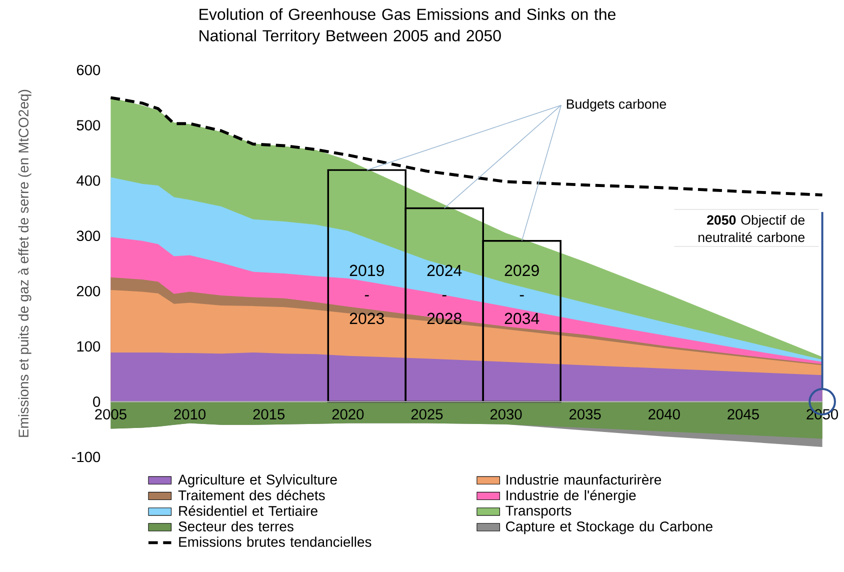 This screenshot has height=572, width=844. I want to click on x-tick-label: 2010, so click(190, 414).